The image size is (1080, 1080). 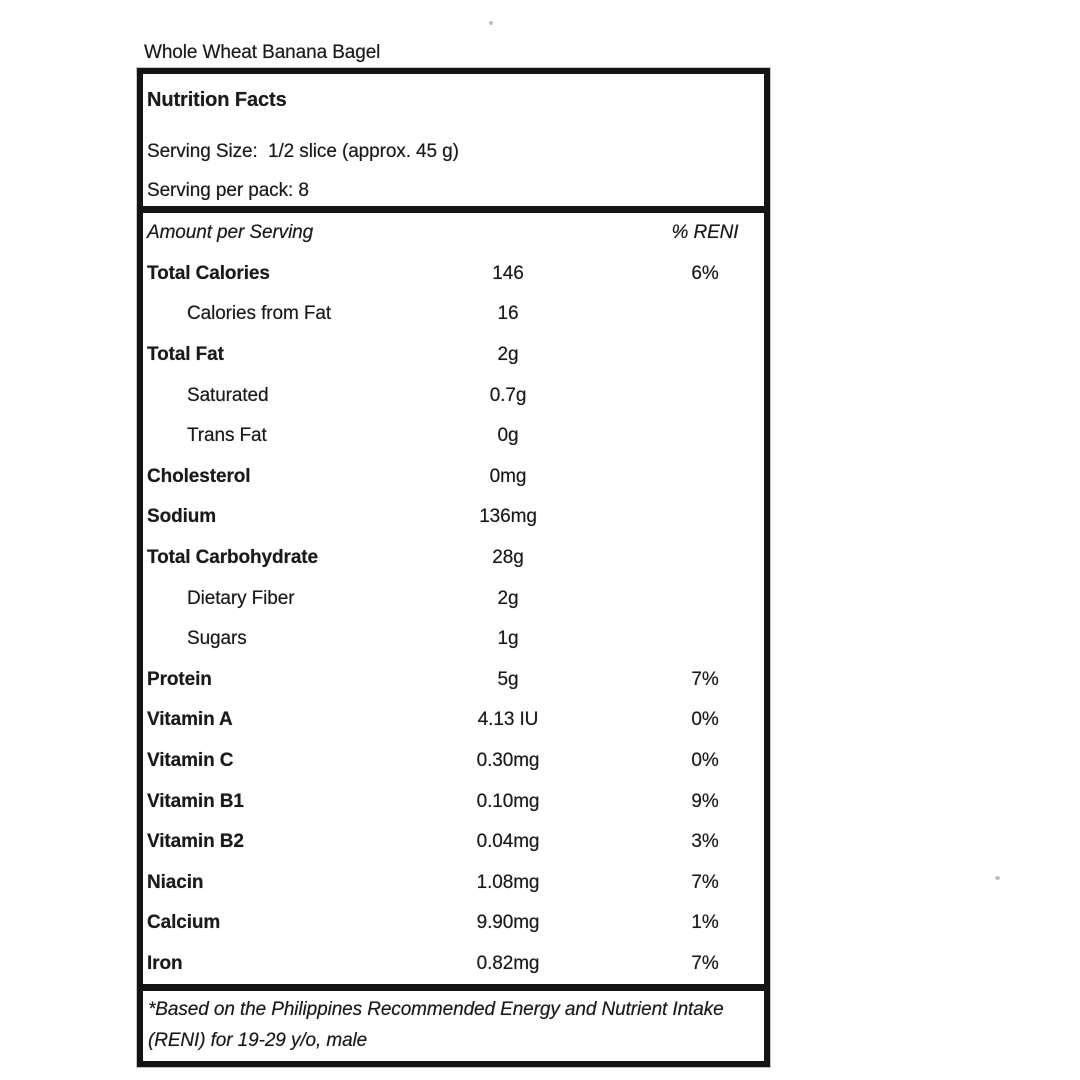 What do you see at coordinates (453, 923) in the screenshot?
I see `row-calcium: Calcium 9.90mg 1%` at bounding box center [453, 923].